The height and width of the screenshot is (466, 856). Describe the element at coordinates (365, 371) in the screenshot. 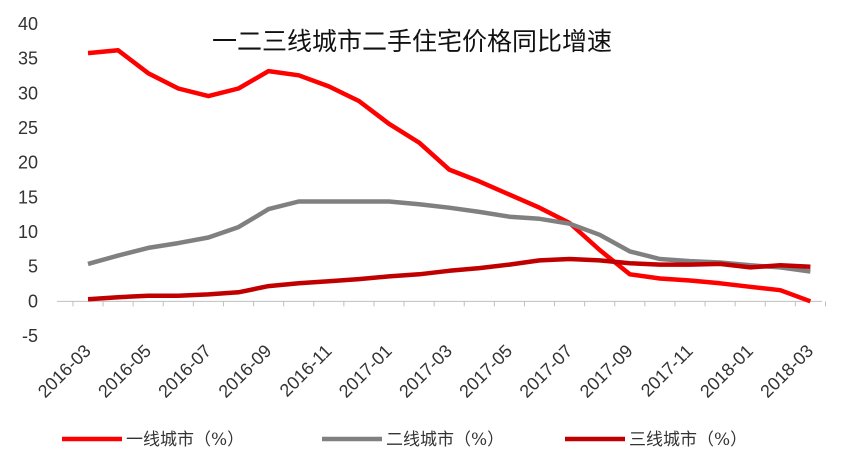

I see `x-tick-label: 2017-01` at that location.